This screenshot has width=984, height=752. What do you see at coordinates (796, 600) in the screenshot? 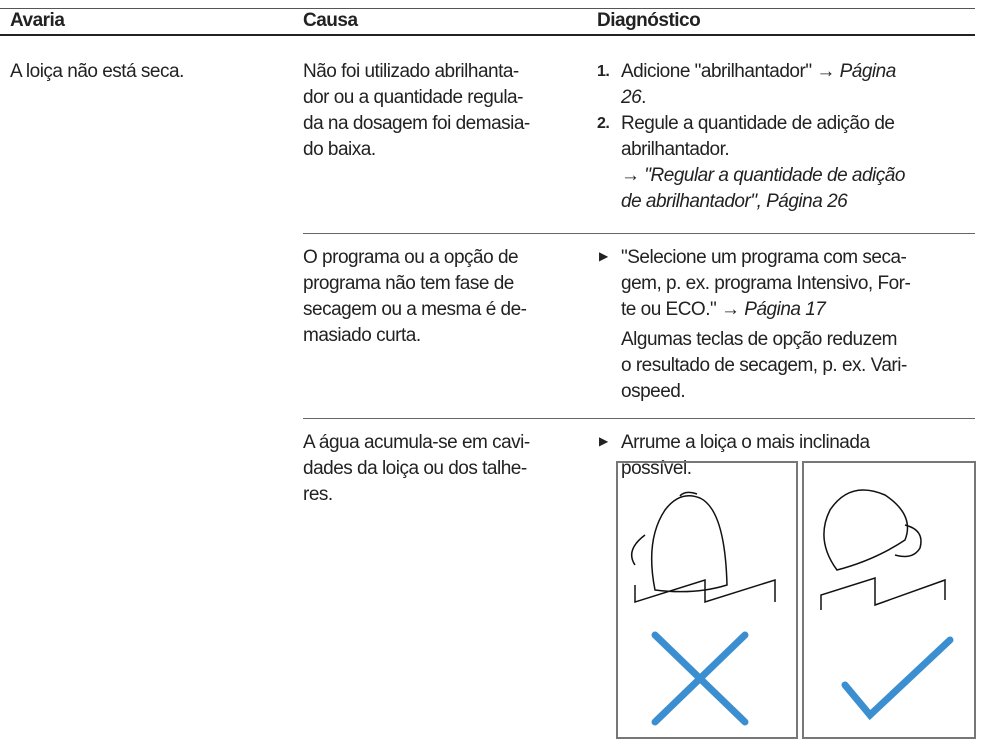
I see `illustration` at bounding box center [796, 600].